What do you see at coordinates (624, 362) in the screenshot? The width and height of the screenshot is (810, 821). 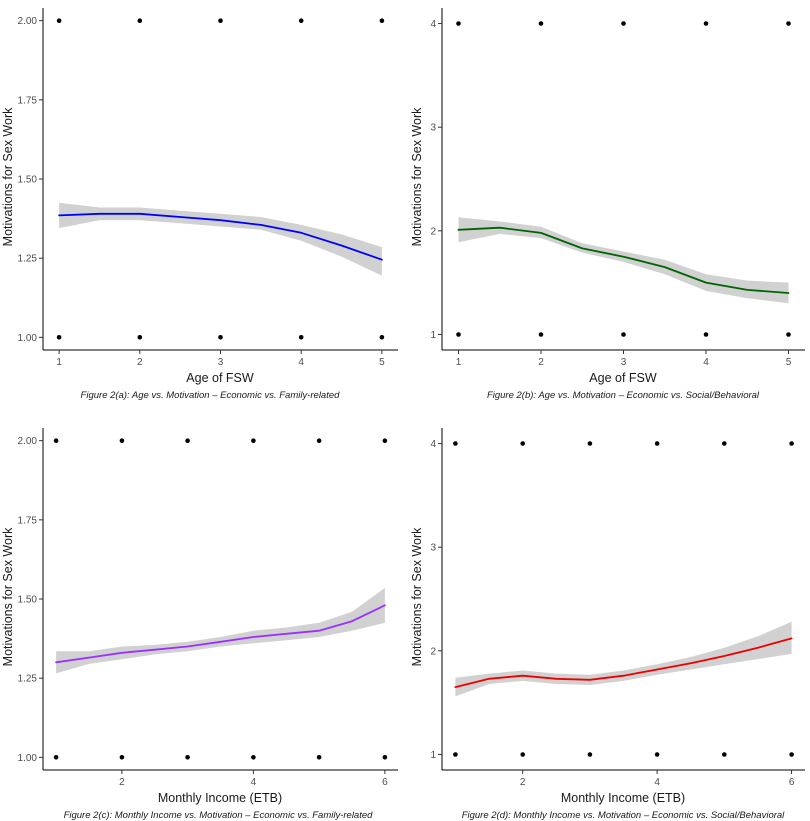 I see `panel-2b-x-tick-label: 3` at bounding box center [624, 362].